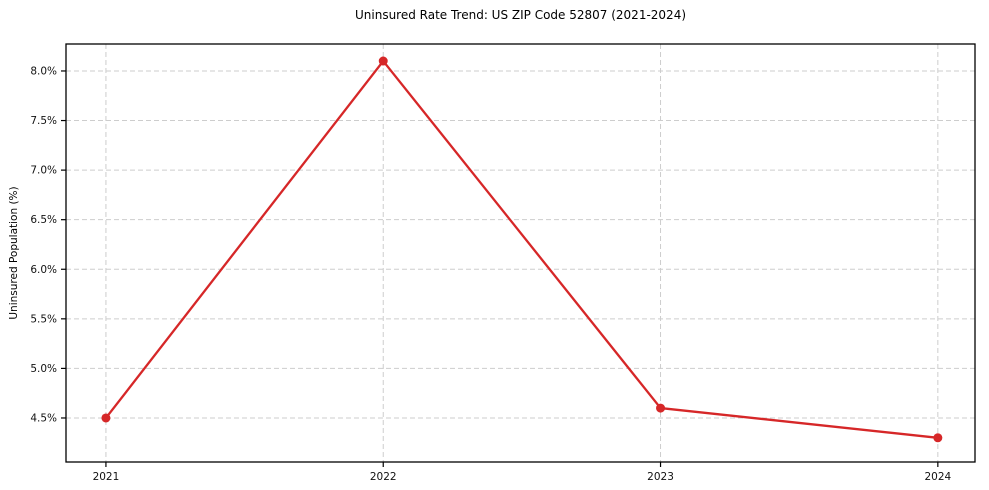 The height and width of the screenshot is (490, 989). Describe the element at coordinates (106, 477) in the screenshot. I see `x-tick-label: 2021` at that location.